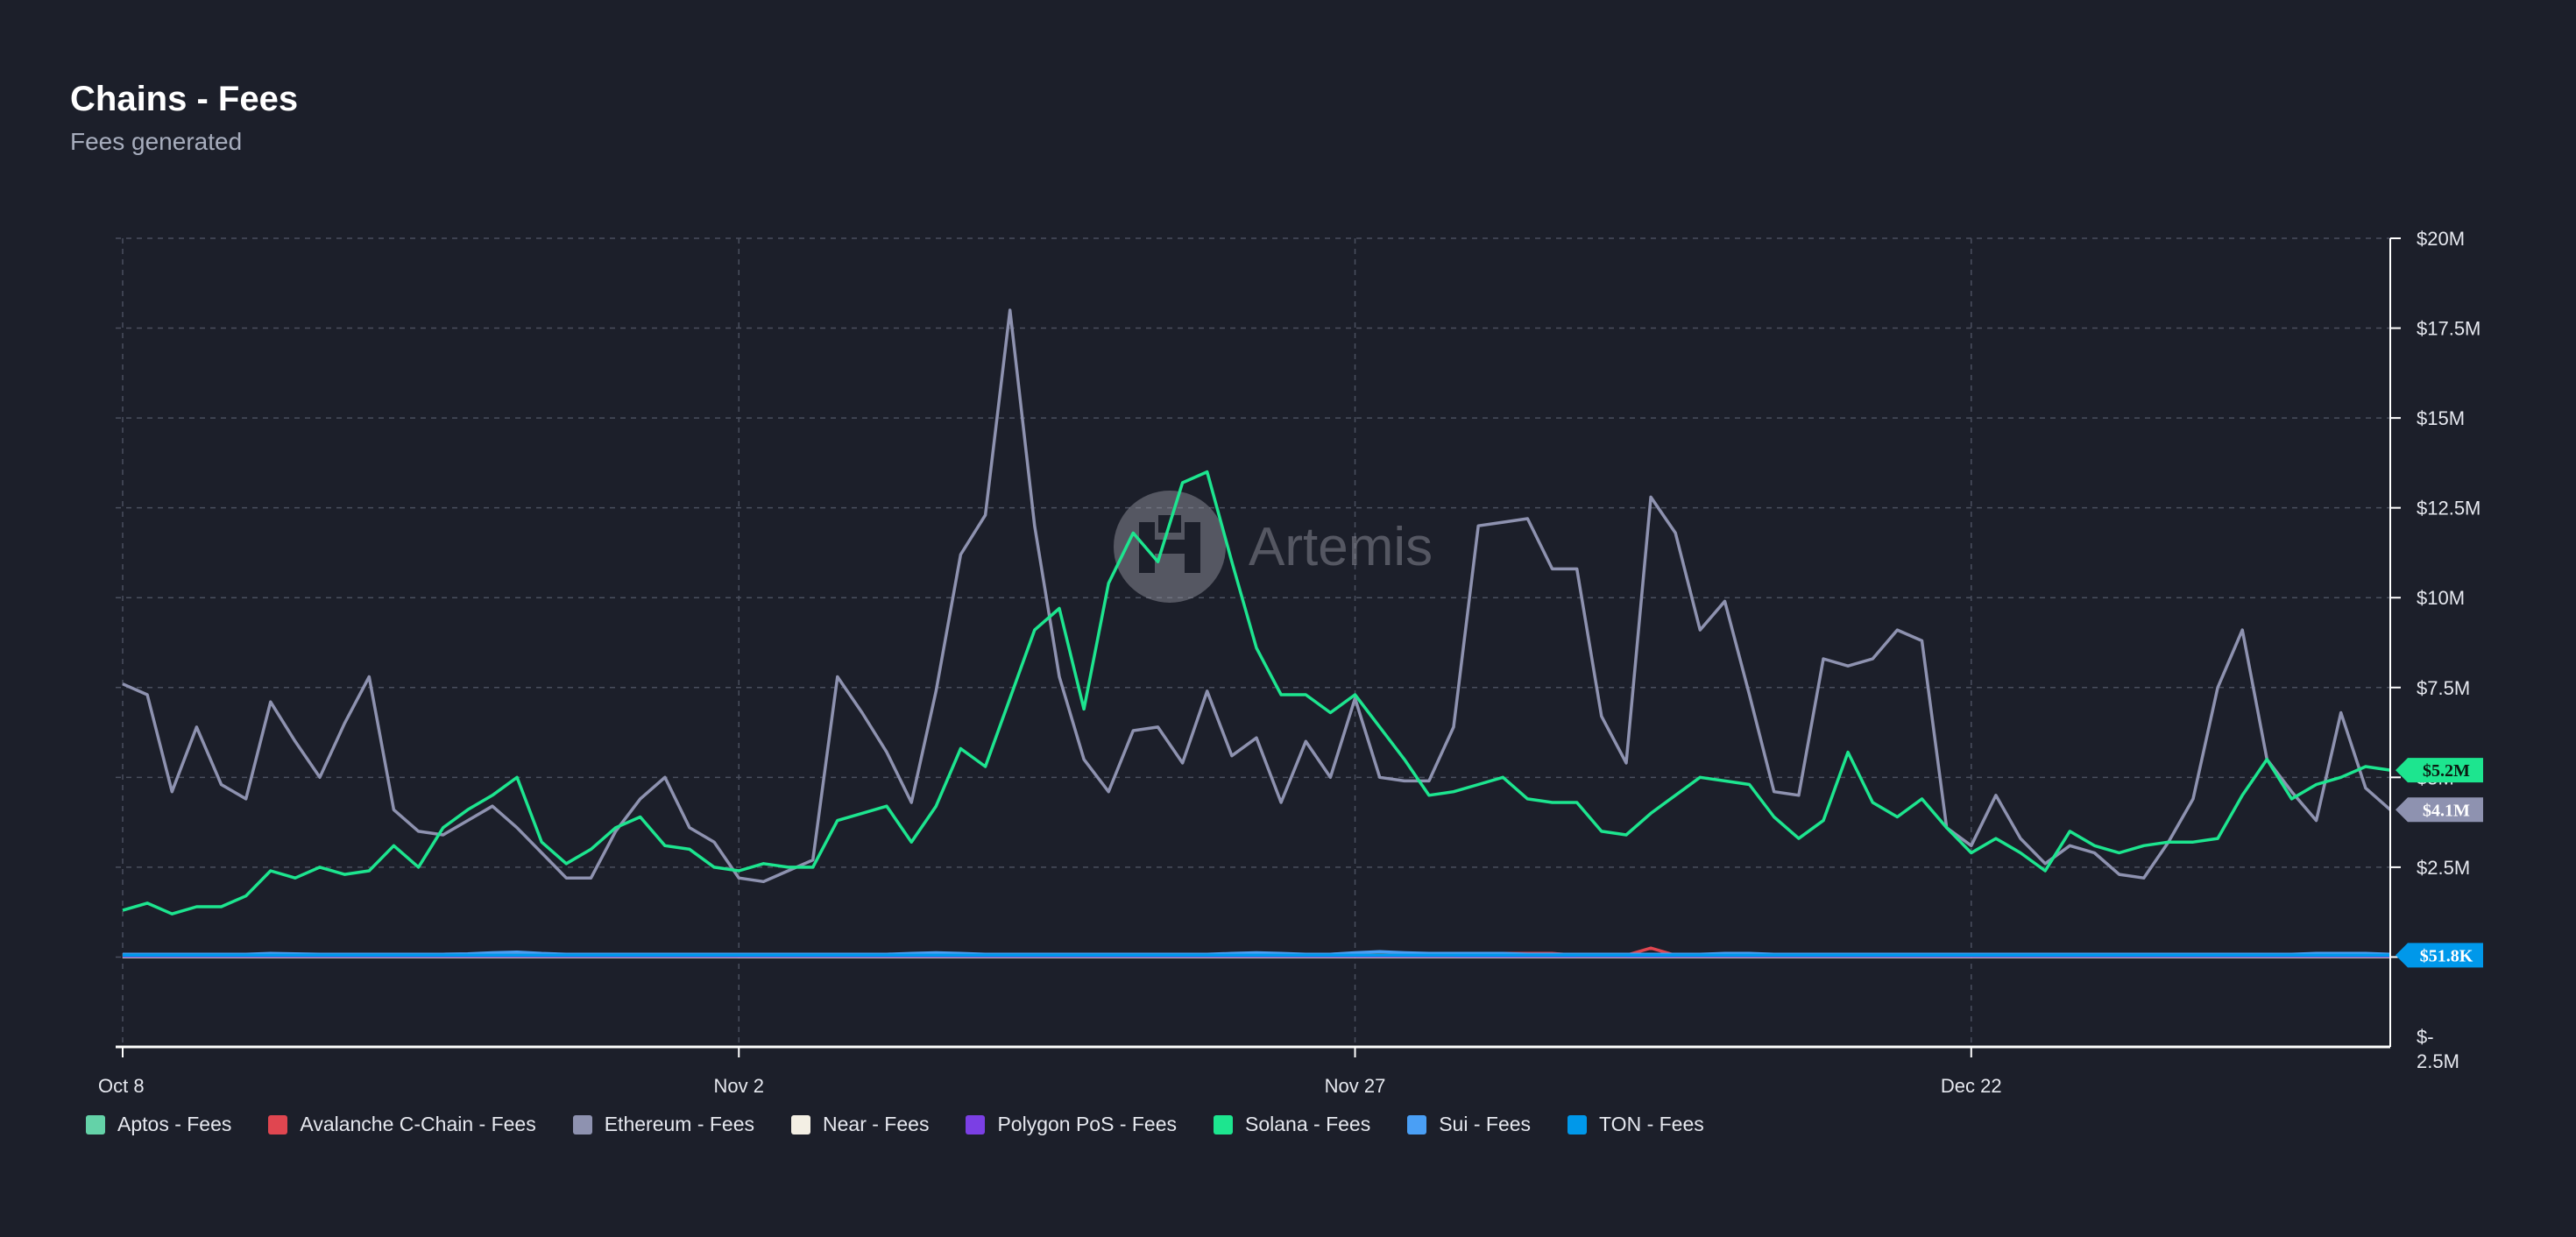 Image resolution: width=2576 pixels, height=1237 pixels. I want to click on y-tick-label: $10M, so click(2441, 598).